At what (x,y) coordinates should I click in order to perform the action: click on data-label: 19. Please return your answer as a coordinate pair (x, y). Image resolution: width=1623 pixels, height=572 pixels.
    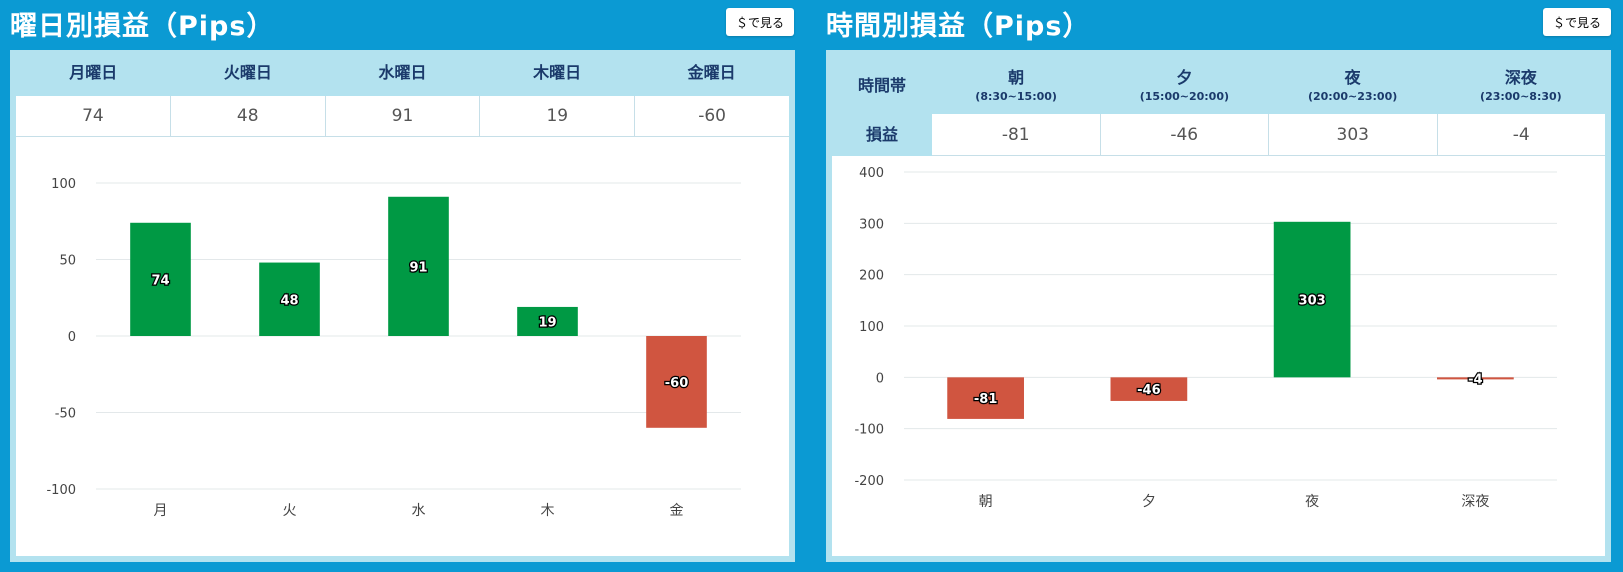
    Looking at the image, I should click on (547, 322).